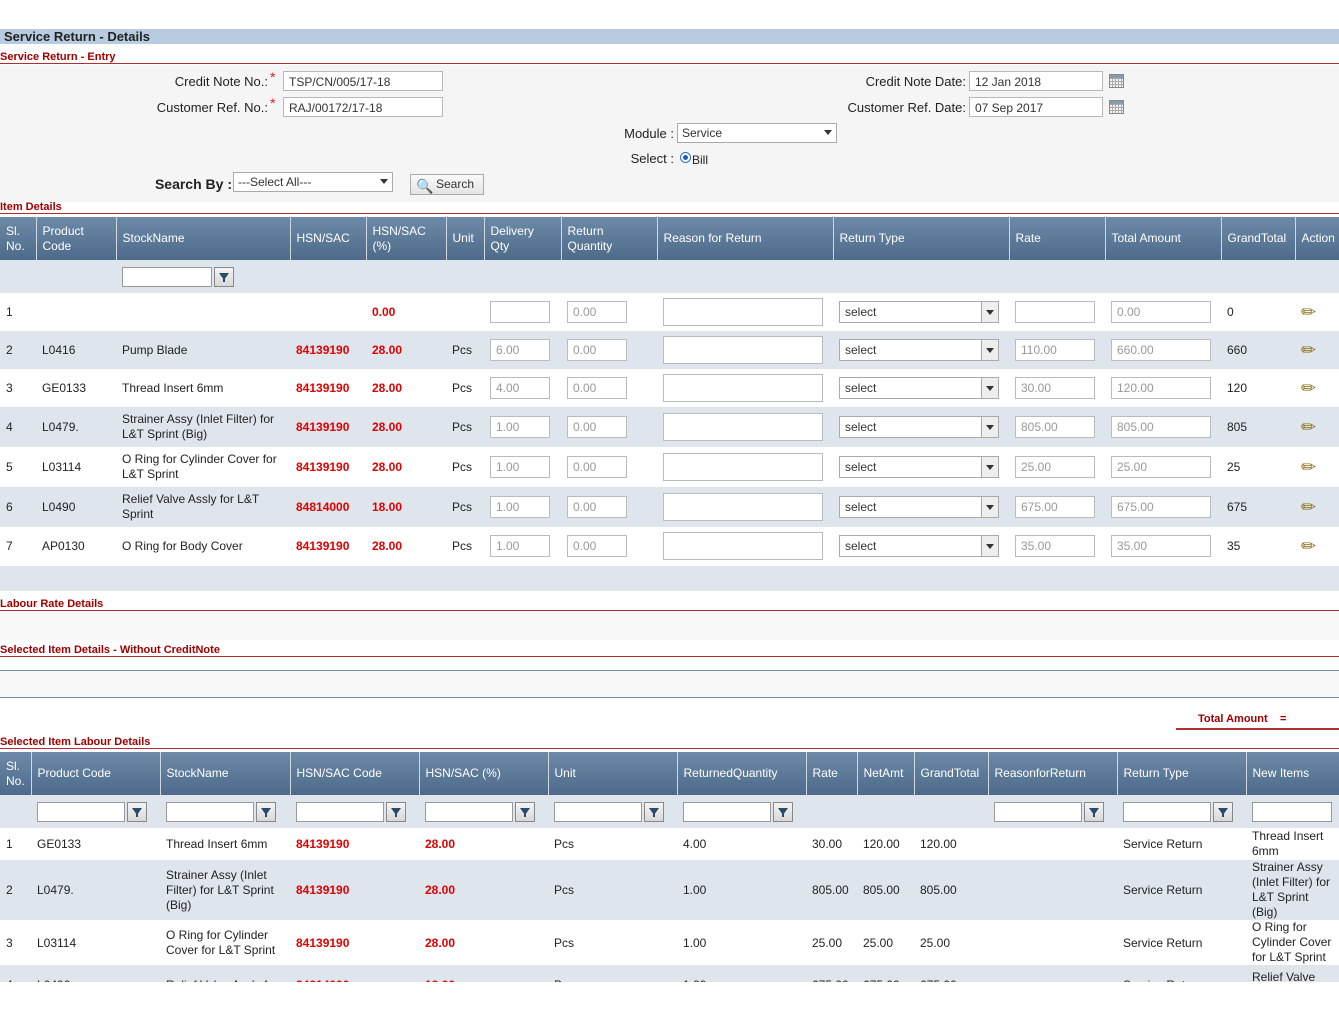  I want to click on col-header-delivery-qty: Delivery Qty, so click(523, 238).